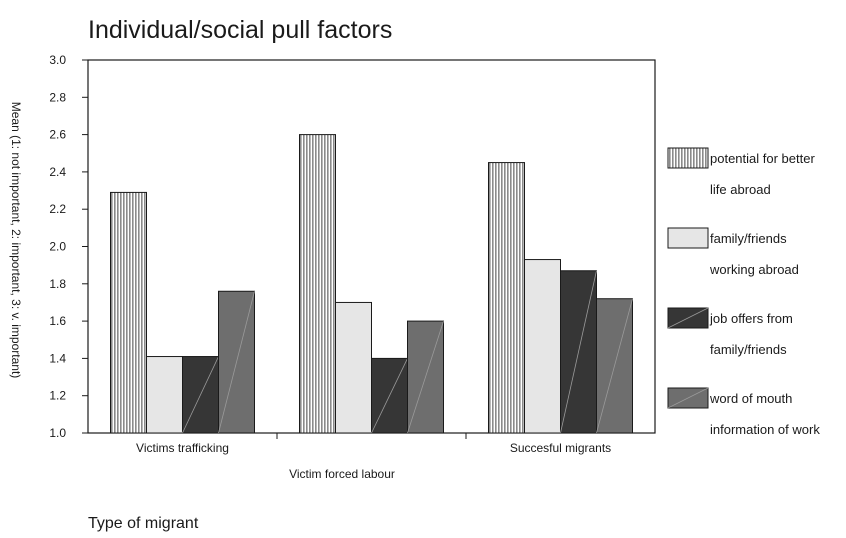 Image resolution: width=846 pixels, height=538 pixels. Describe the element at coordinates (57, 284) in the screenshot. I see `y-tick-label: 1.8` at that location.